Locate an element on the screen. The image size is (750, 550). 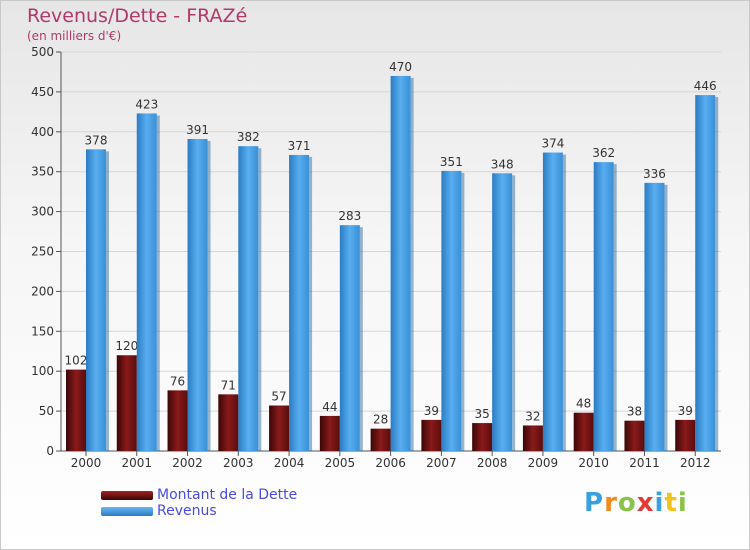
y-tick-label: 500 is located at coordinates (42, 52).